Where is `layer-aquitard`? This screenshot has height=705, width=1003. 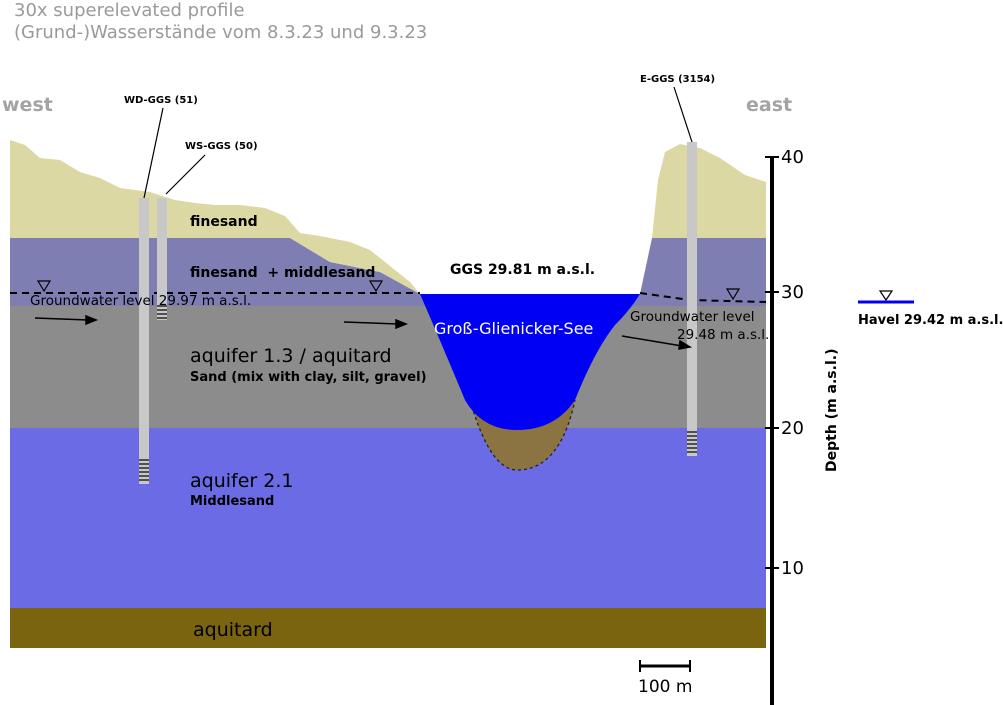
layer-aquitard is located at coordinates (388, 628).